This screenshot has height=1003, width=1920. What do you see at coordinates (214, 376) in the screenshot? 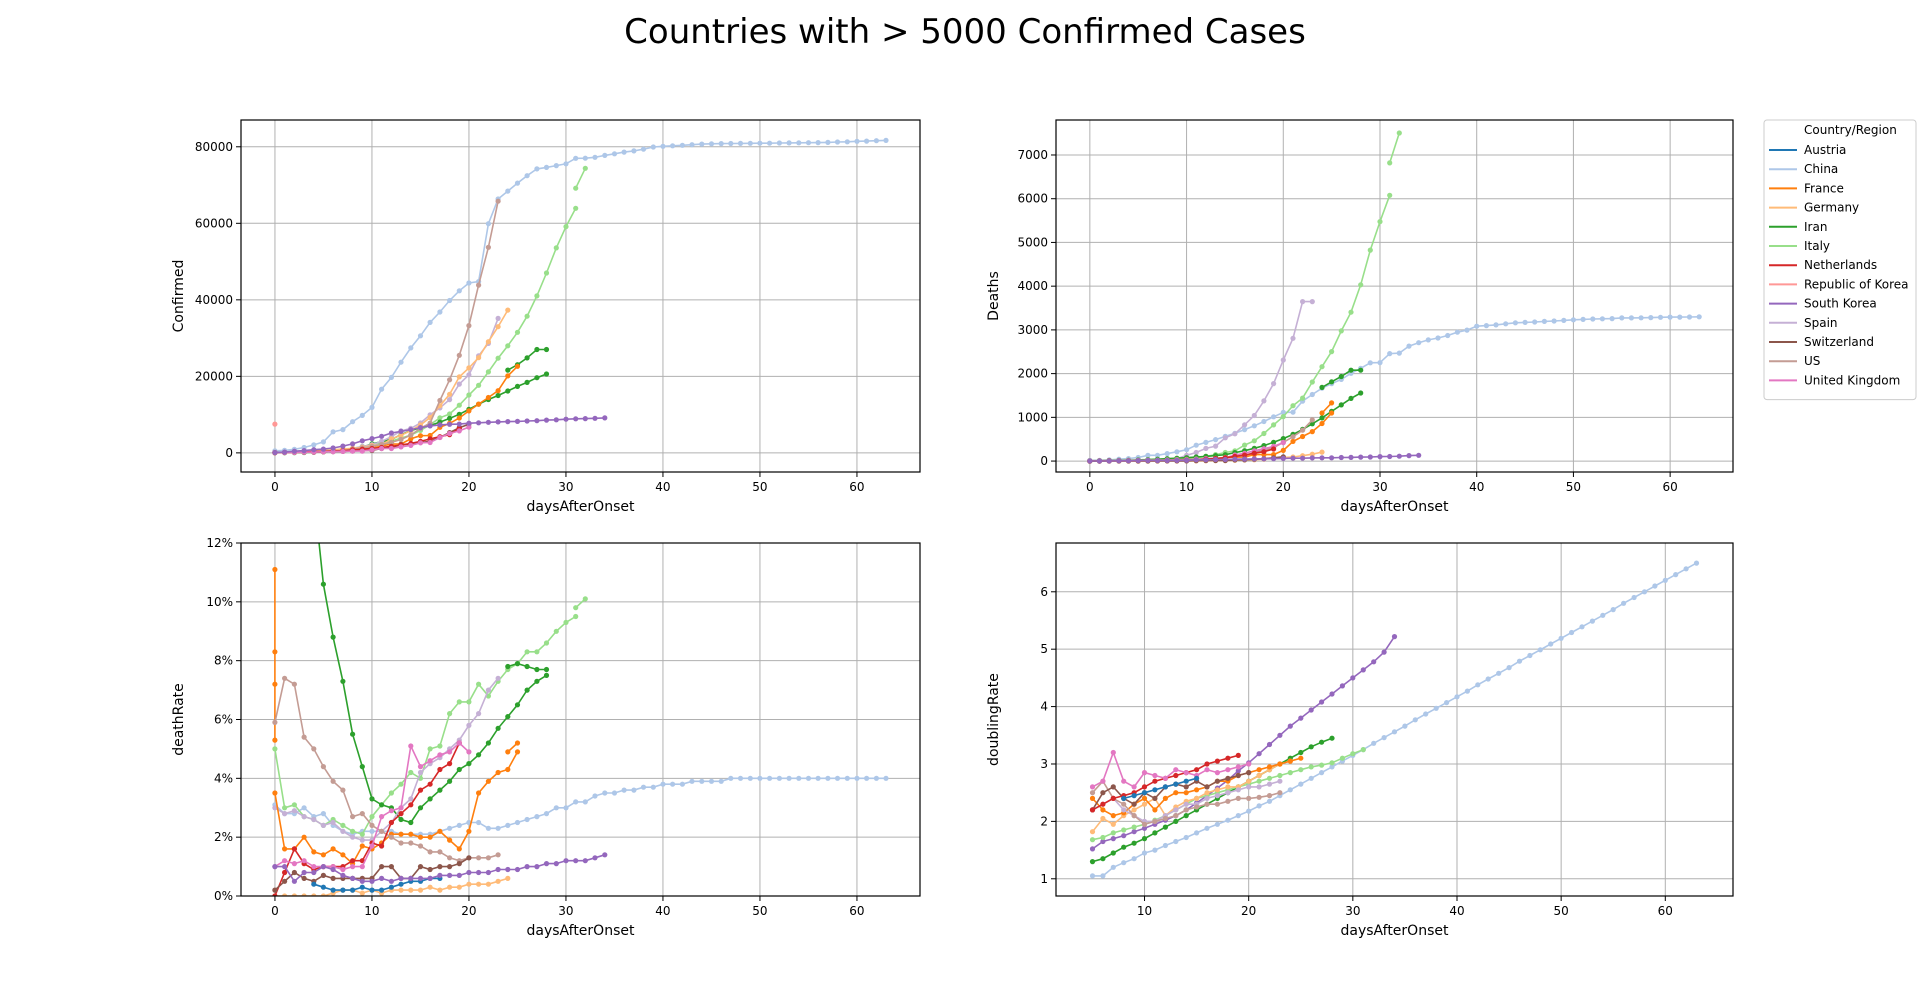
I see `y-tick-label: 20000` at bounding box center [214, 376].